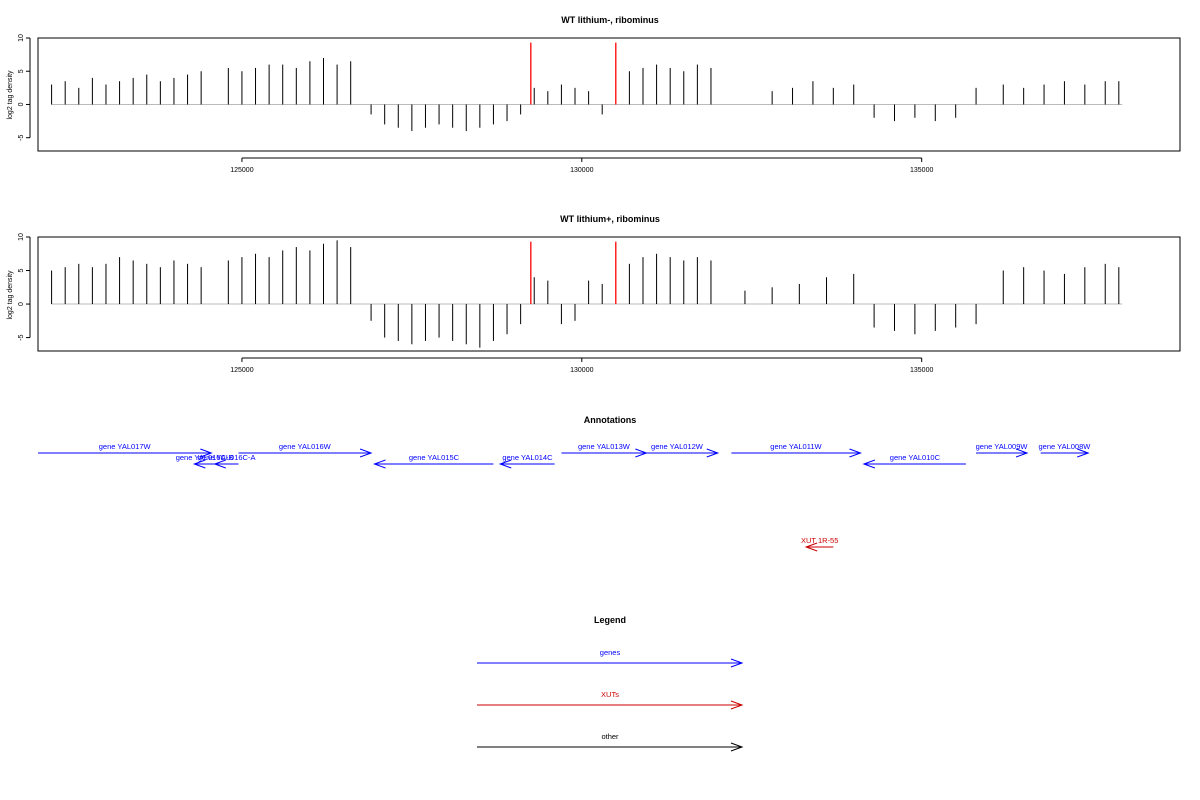 This screenshot has height=800, width=1200. What do you see at coordinates (819, 540) in the screenshot?
I see `feature-label: XUT 1R-55` at bounding box center [819, 540].